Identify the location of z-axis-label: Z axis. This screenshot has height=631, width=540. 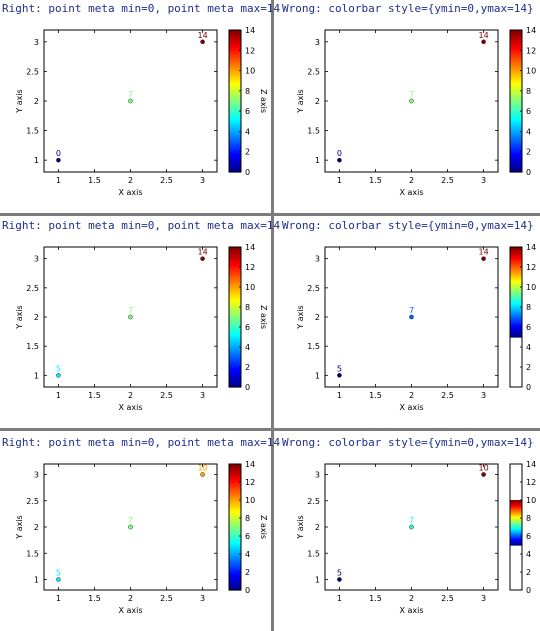
(263, 101).